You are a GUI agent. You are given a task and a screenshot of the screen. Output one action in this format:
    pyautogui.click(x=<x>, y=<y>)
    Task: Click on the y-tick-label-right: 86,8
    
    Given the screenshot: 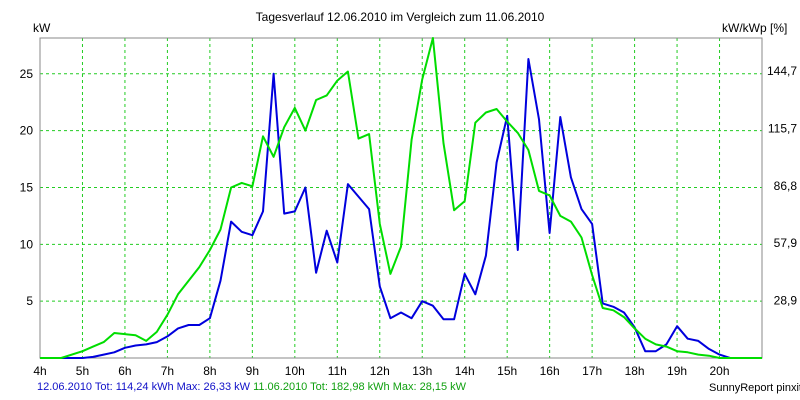 What is the action you would take?
    pyautogui.click(x=786, y=186)
    